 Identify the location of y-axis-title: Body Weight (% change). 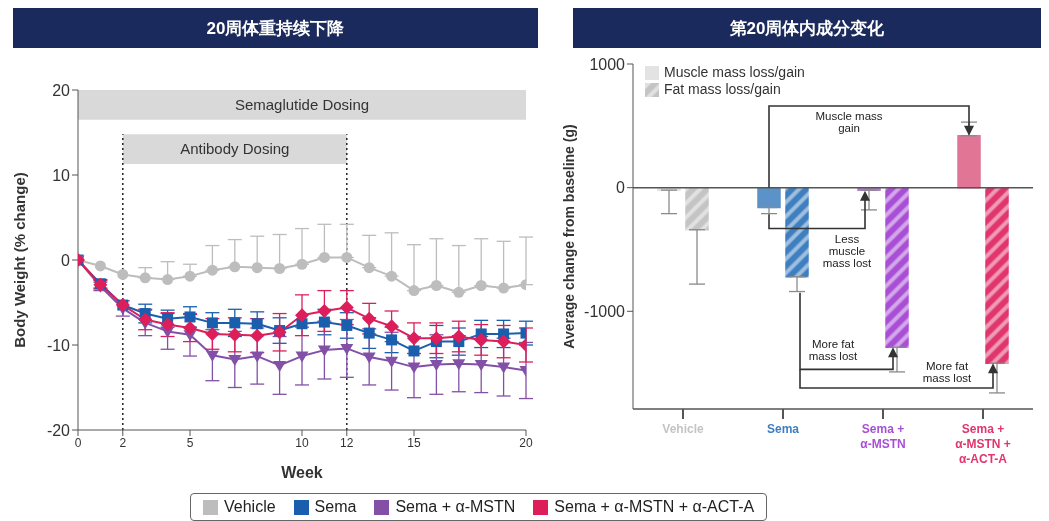
(20, 260).